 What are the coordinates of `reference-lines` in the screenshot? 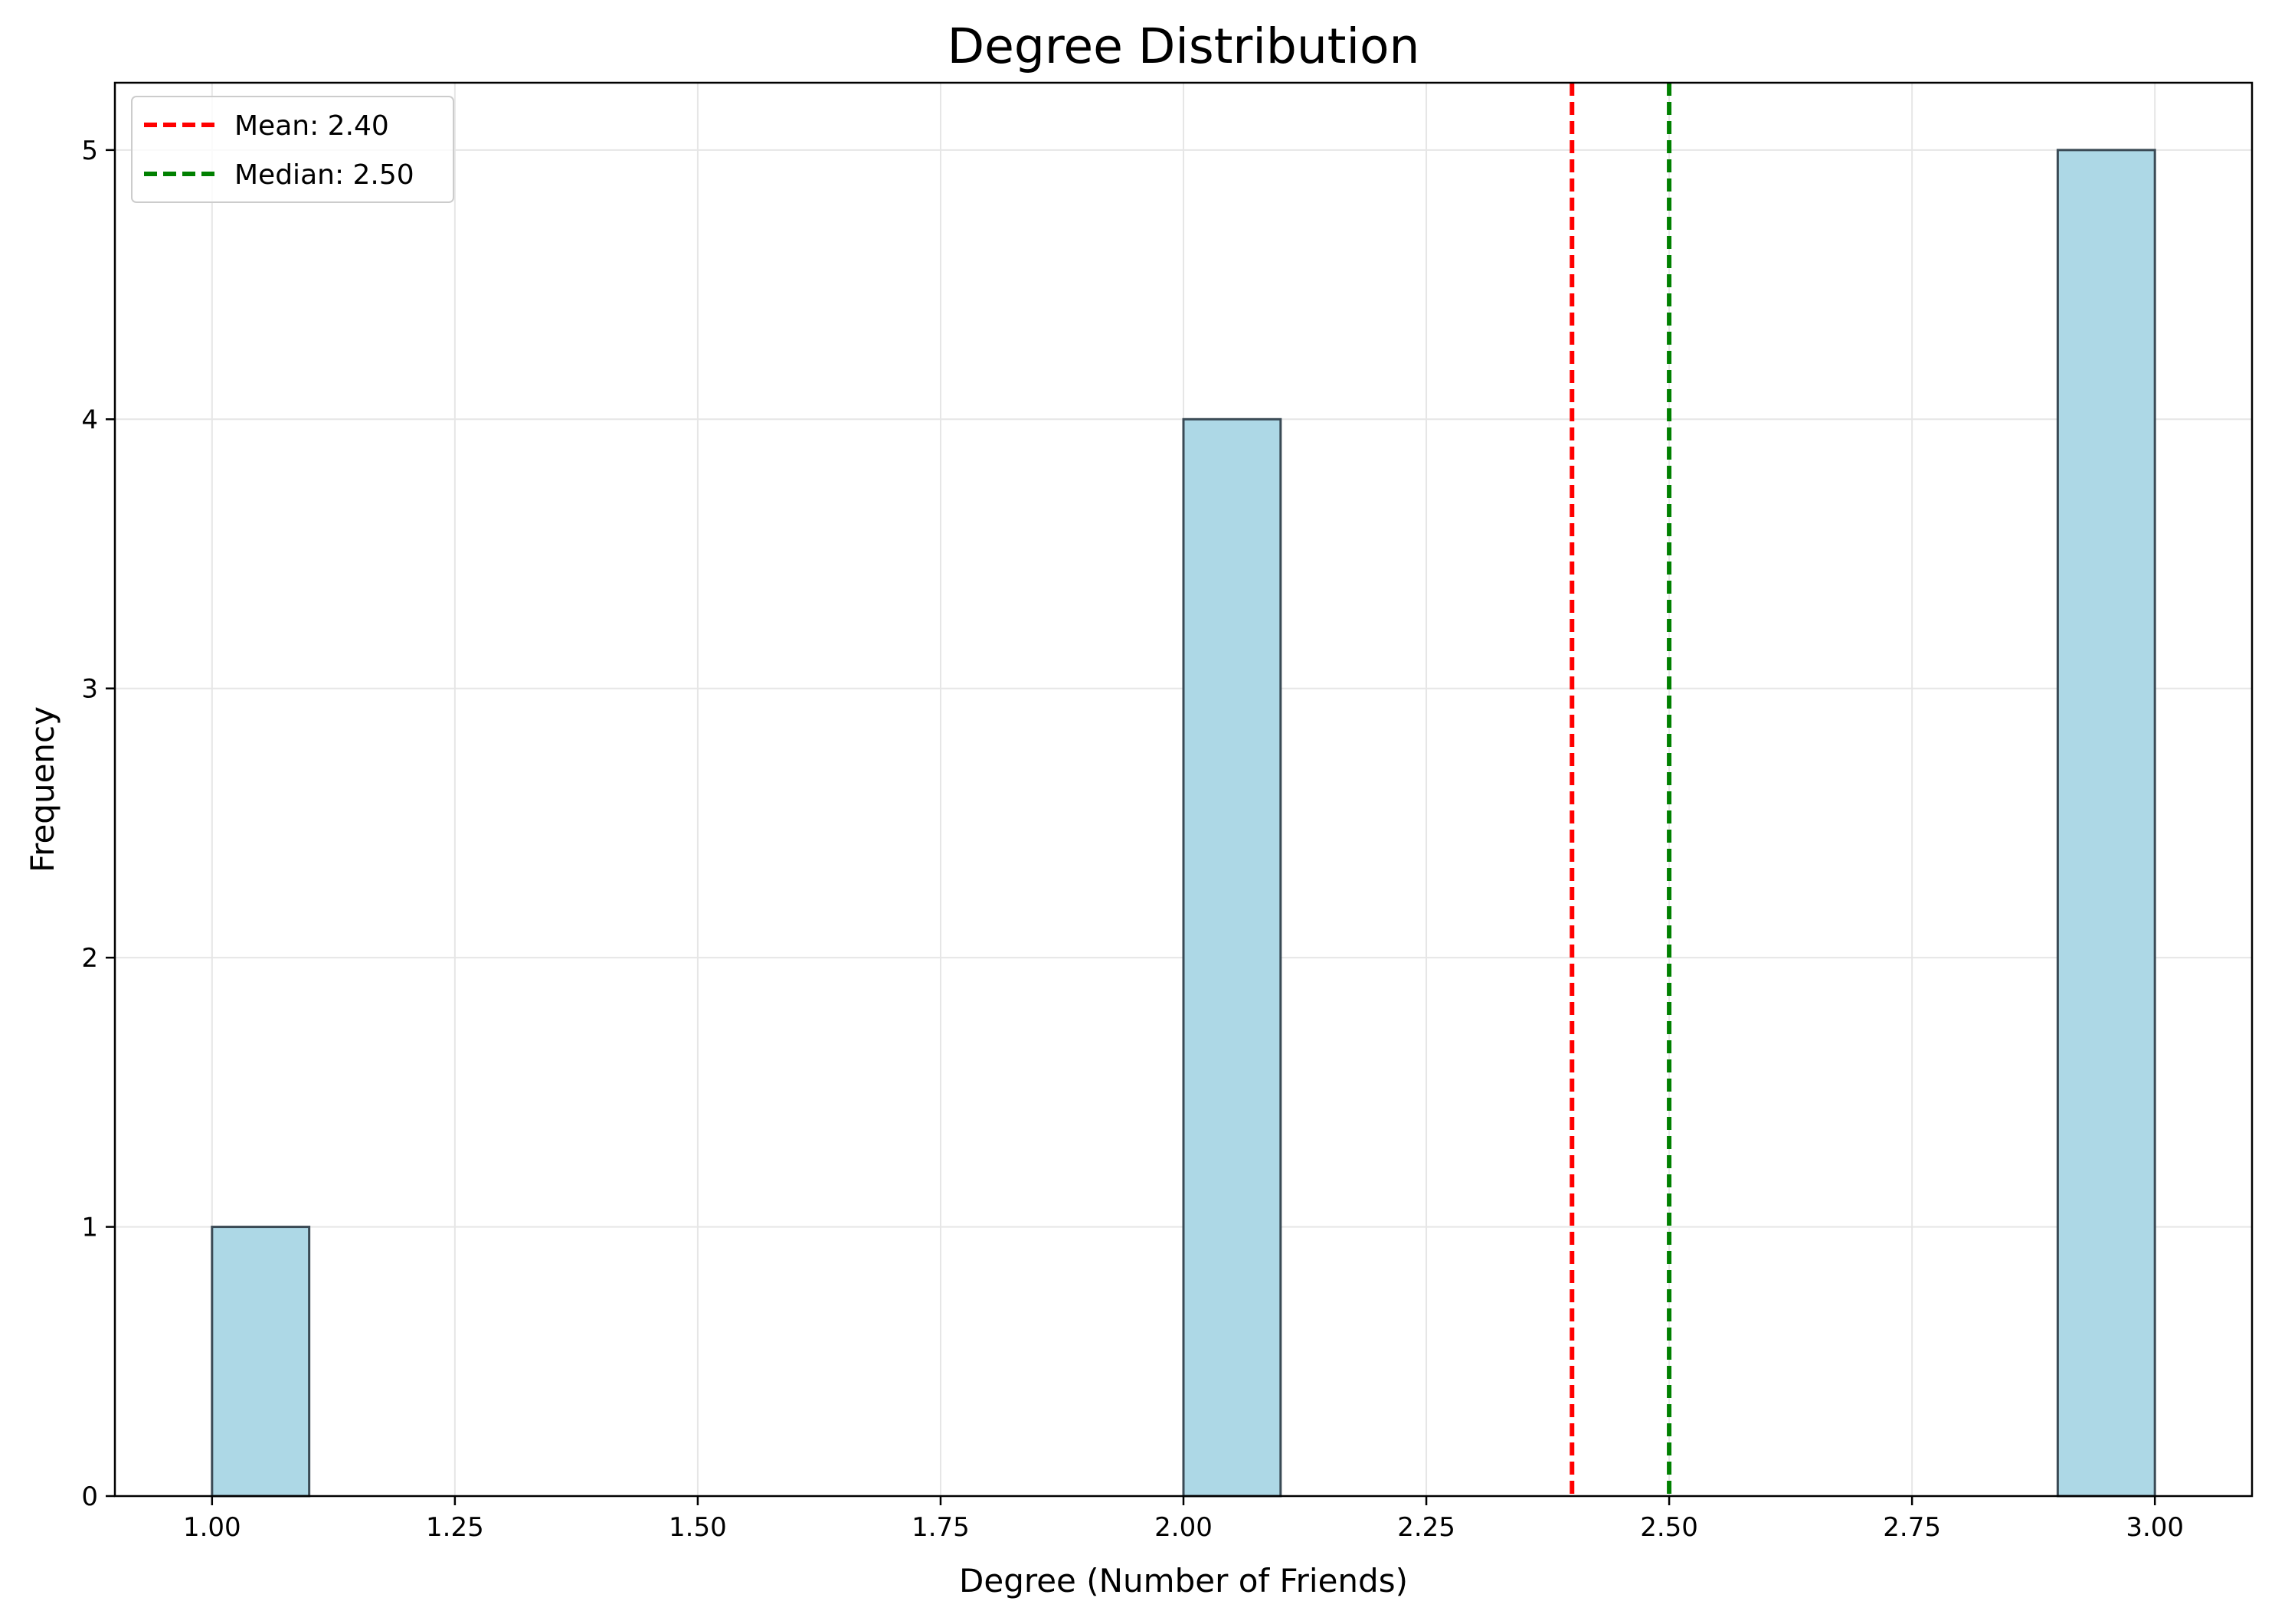 It's located at (1621, 790).